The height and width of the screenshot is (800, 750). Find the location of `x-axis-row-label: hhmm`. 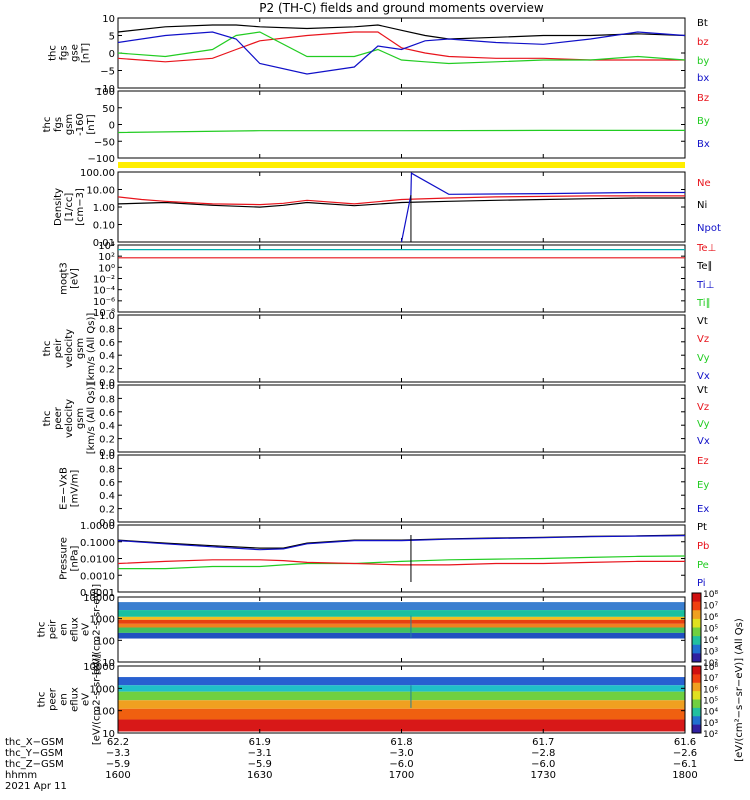

x-axis-row-label: hhmm is located at coordinates (21, 775).